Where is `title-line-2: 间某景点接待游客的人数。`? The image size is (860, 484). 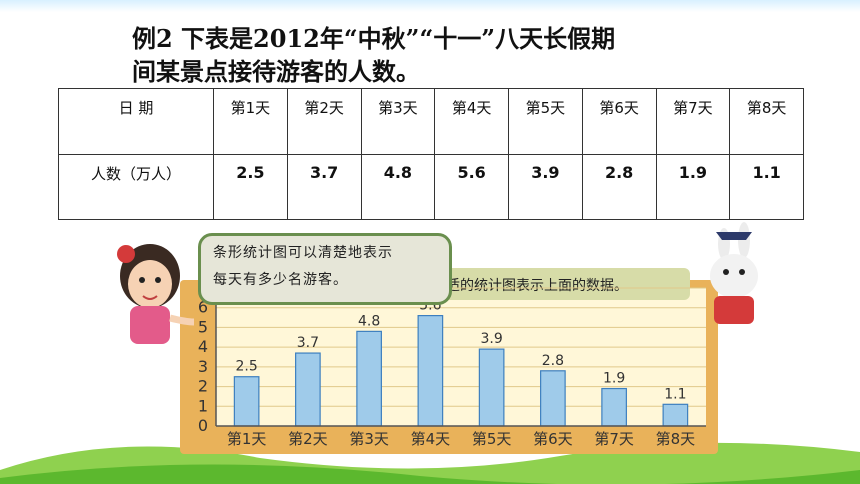
title-line-2: 间某景点接待游客的人数。 is located at coordinates (276, 71).